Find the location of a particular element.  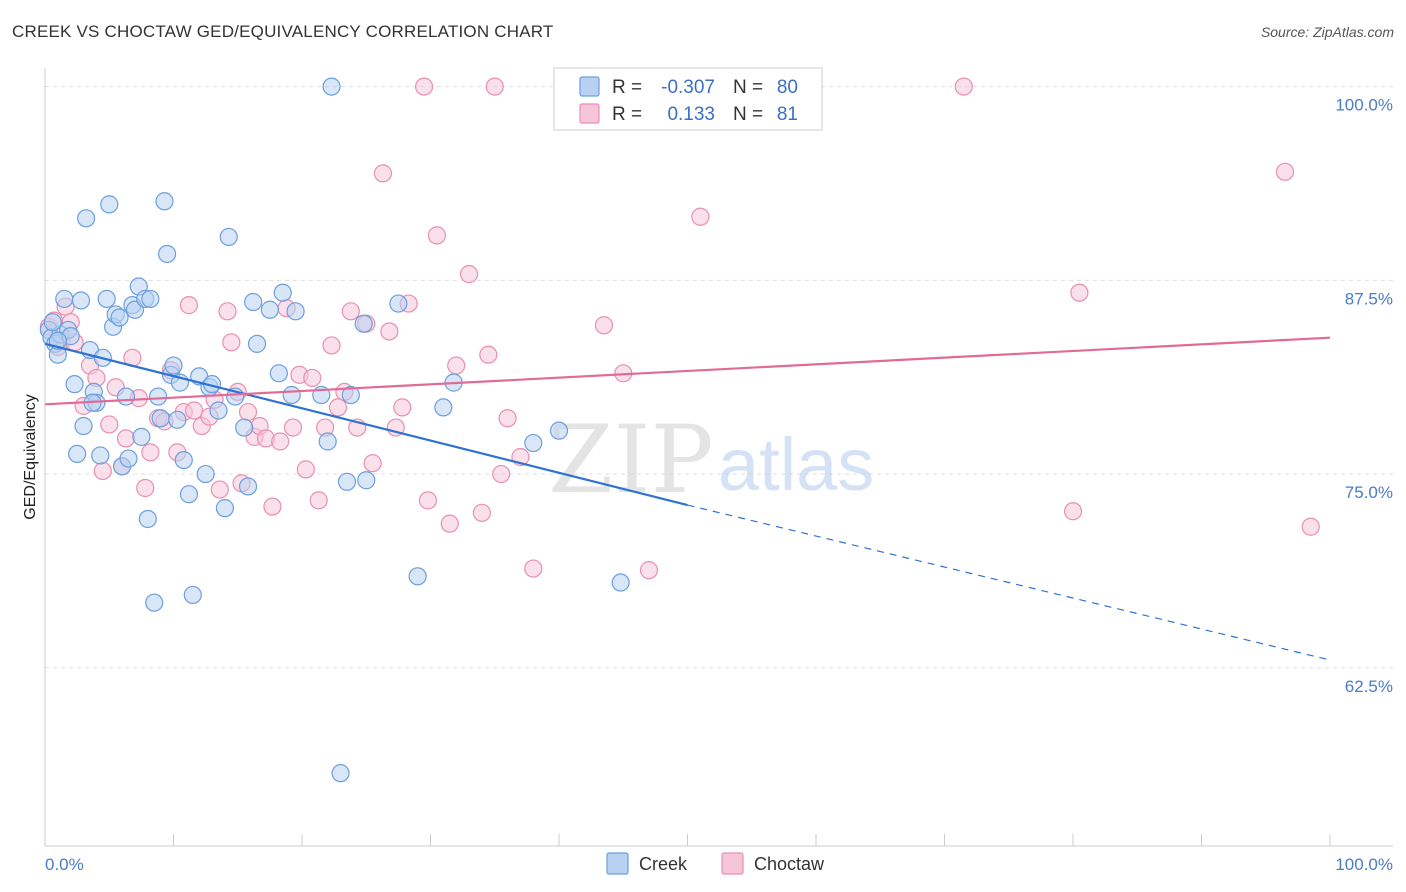

legend-creek-swatch is located at coordinates (589, 86).